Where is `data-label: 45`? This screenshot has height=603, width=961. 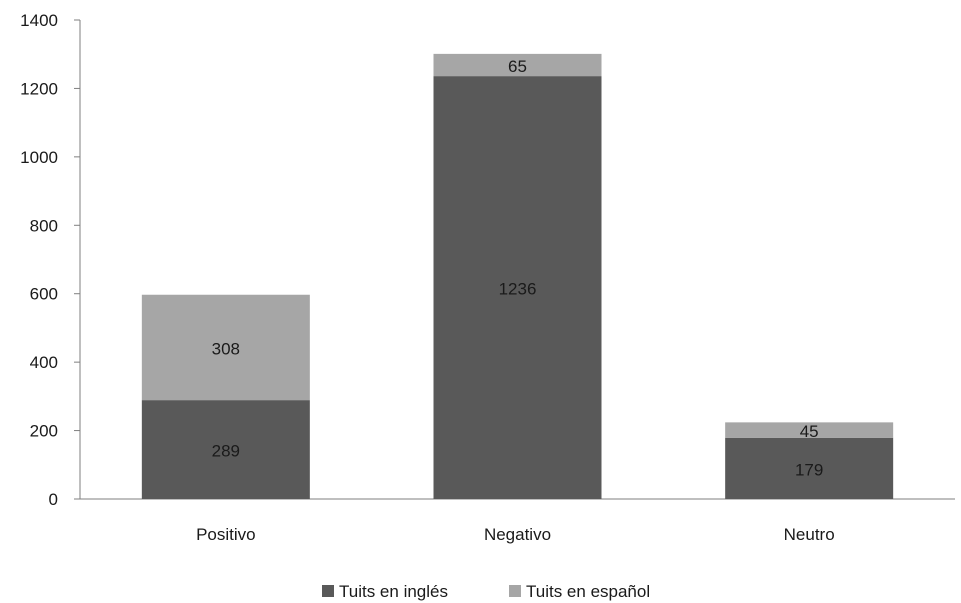
data-label: 45 is located at coordinates (809, 431).